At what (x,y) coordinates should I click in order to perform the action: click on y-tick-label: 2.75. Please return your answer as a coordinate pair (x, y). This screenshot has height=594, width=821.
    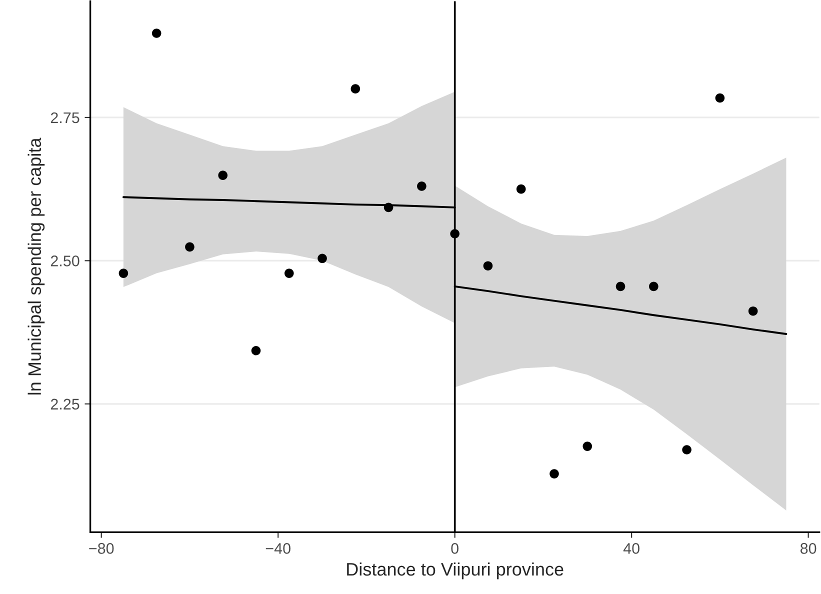
    Looking at the image, I should click on (65, 118).